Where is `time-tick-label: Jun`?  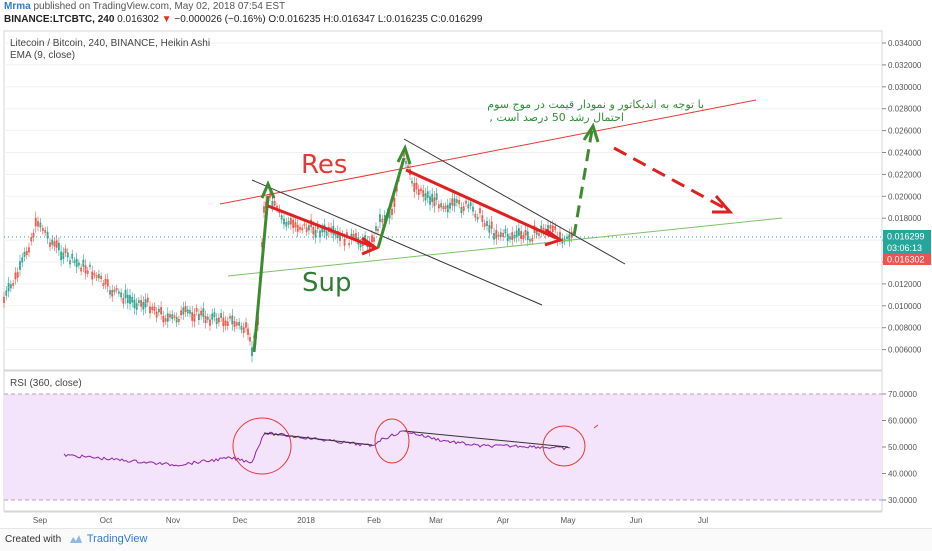
time-tick-label: Jun is located at coordinates (636, 520).